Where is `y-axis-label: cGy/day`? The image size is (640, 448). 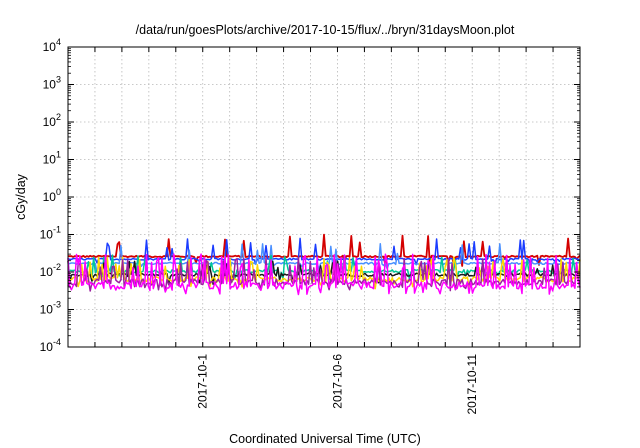 y-axis-label: cGy/day is located at coordinates (21, 196).